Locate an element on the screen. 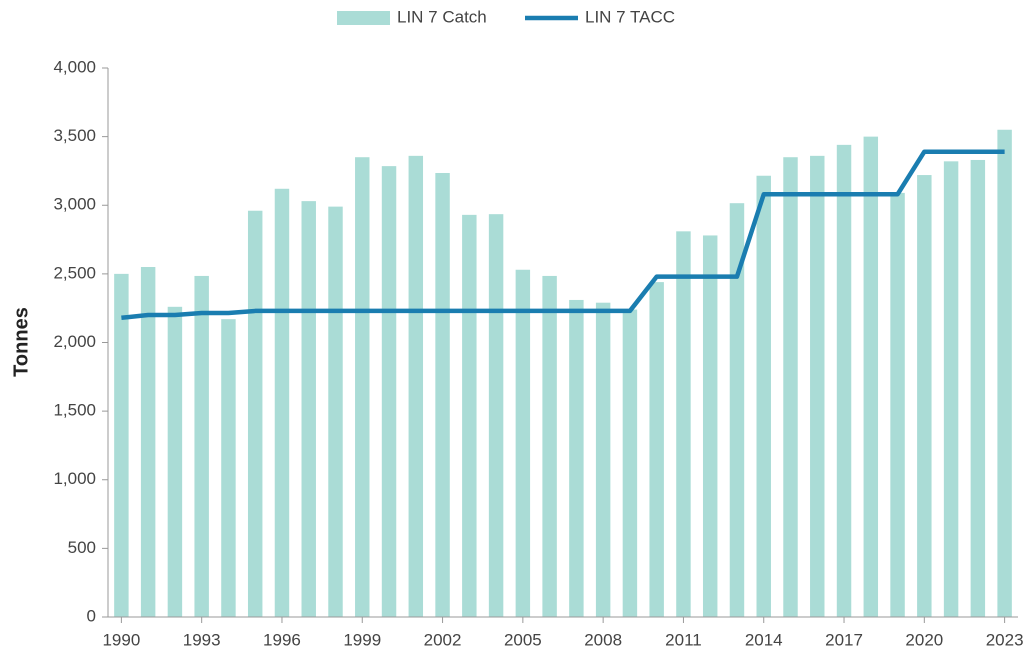  y-tick-label: 3,000 is located at coordinates (74, 204).